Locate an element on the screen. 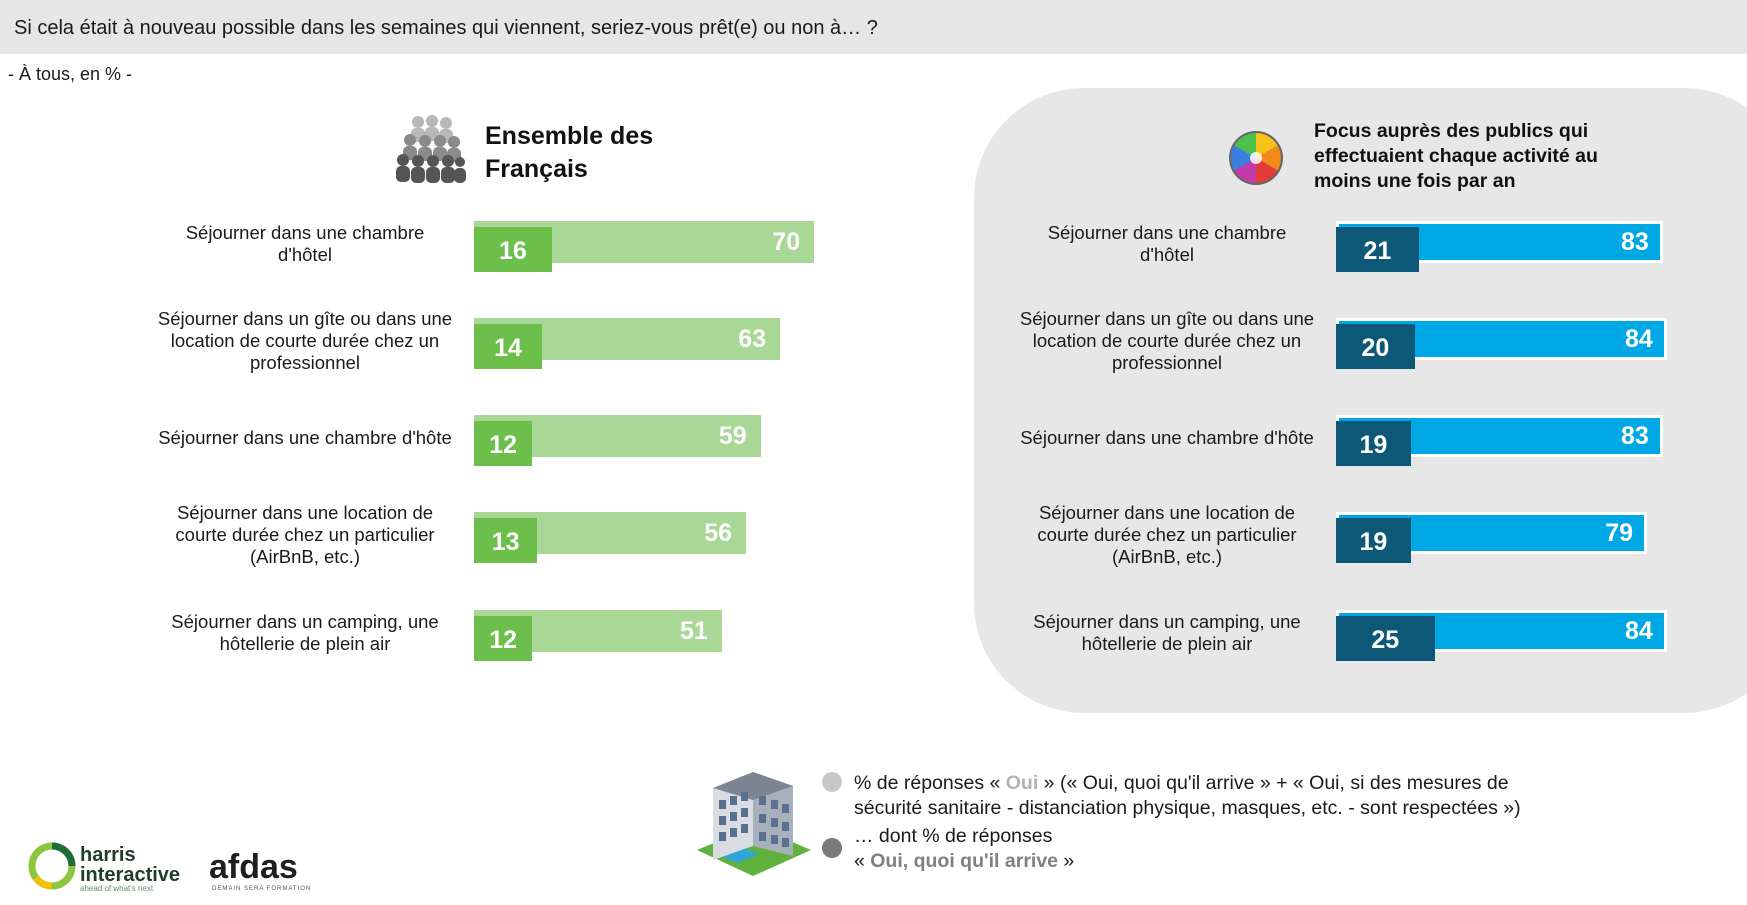 Image resolution: width=1747 pixels, height=905 pixels. bar-total-value: 63 is located at coordinates (752, 339).